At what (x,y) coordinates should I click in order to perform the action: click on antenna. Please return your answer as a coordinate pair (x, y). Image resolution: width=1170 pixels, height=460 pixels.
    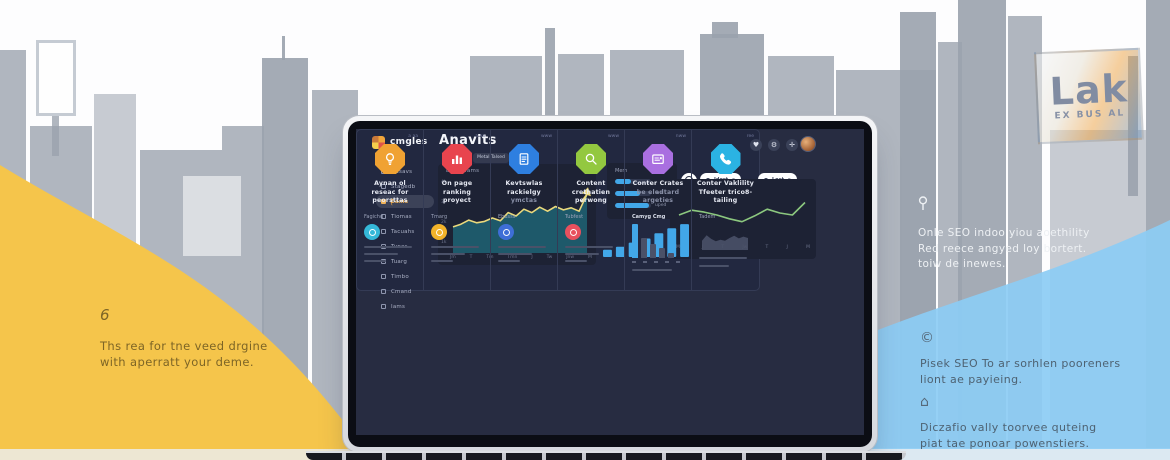
    Looking at the image, I should click on (550, 74).